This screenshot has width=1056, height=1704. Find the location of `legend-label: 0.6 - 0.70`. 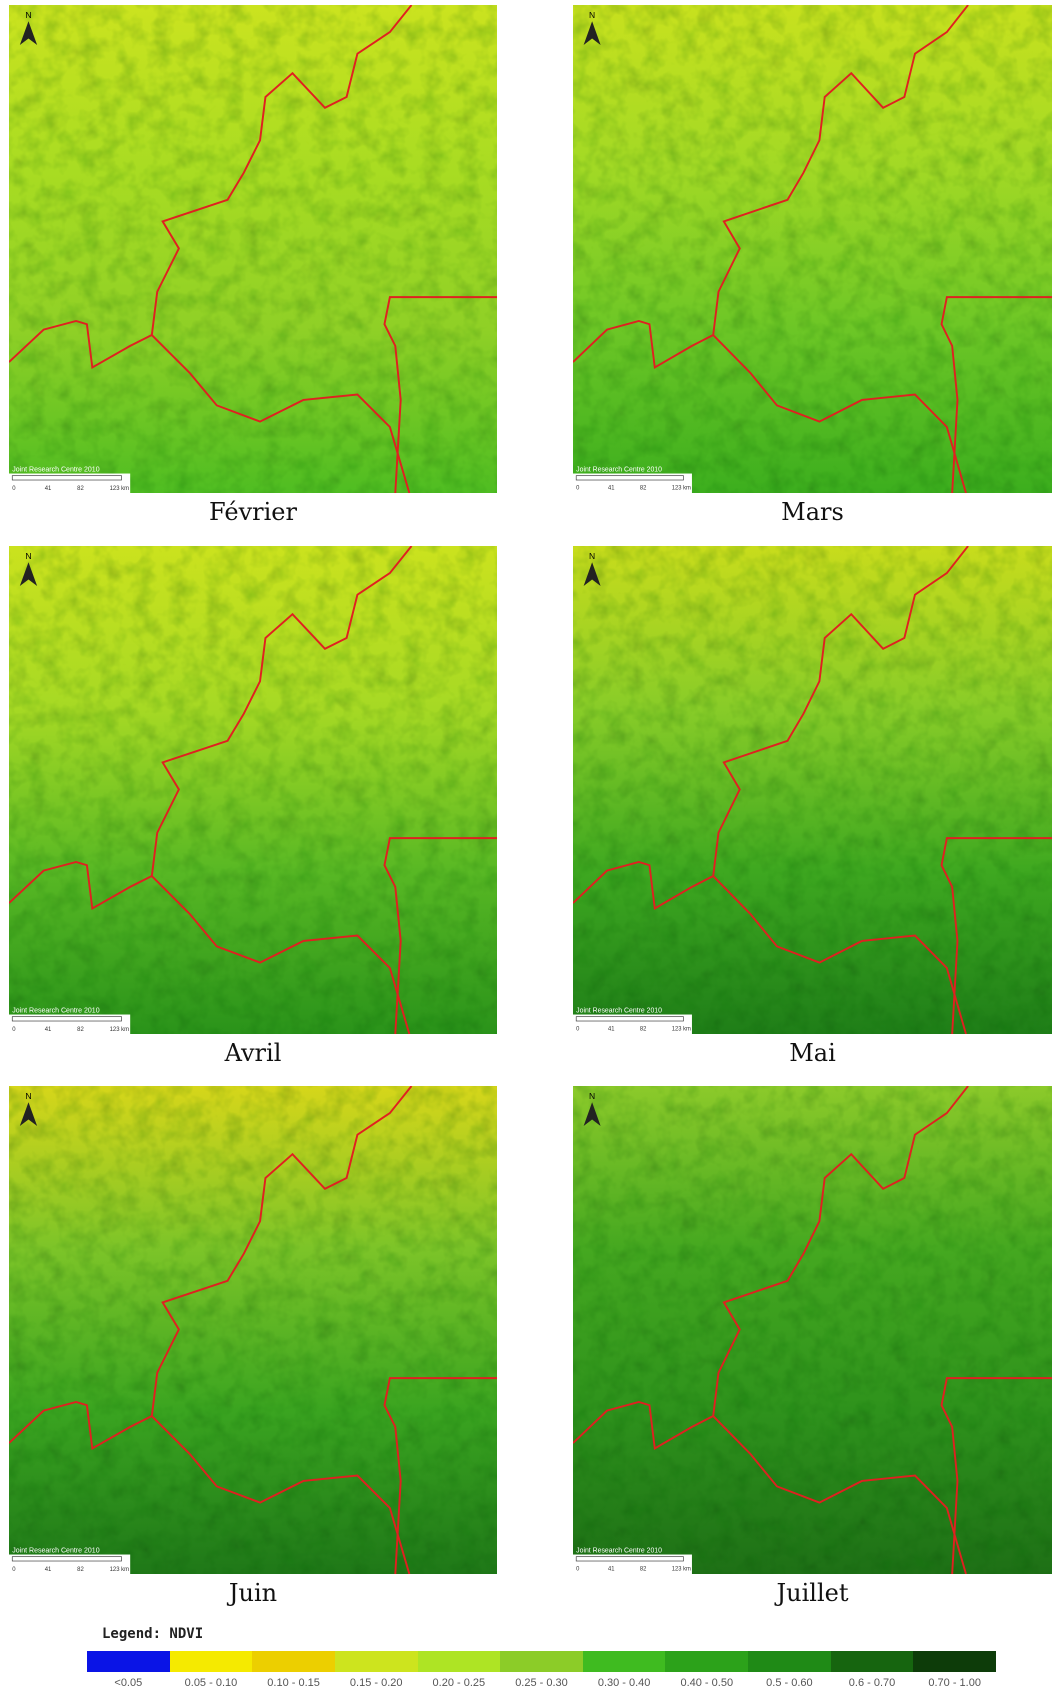

legend-label: 0.6 - 0.70 is located at coordinates (872, 1683).